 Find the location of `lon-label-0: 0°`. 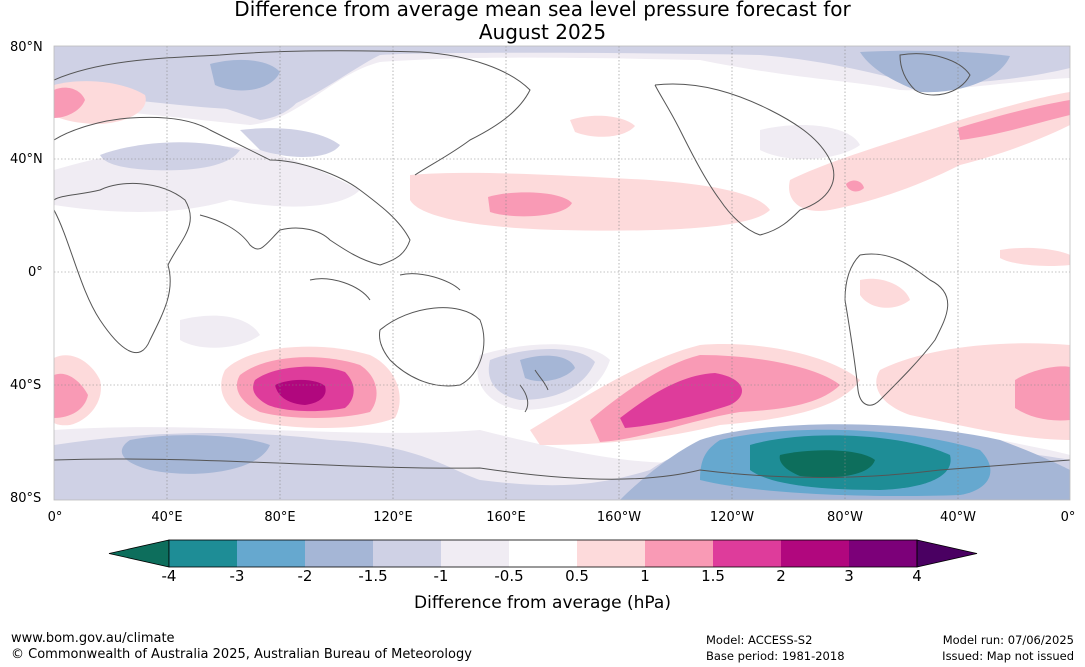

lon-label-0: 0° is located at coordinates (55, 517).